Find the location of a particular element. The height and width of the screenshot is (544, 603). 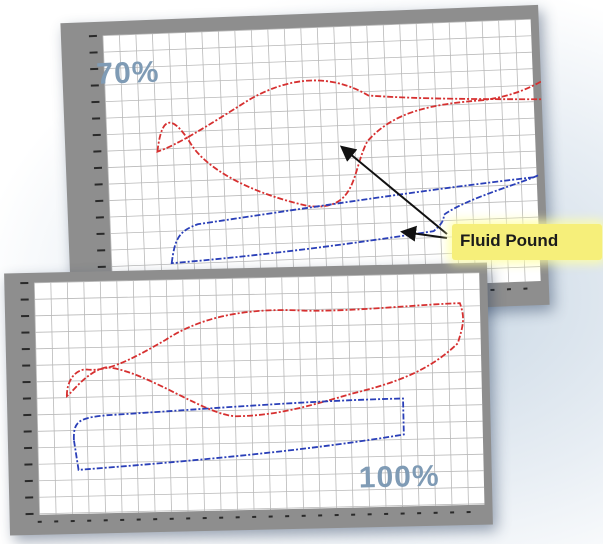

fluid-pound-callout is located at coordinates (527, 242).